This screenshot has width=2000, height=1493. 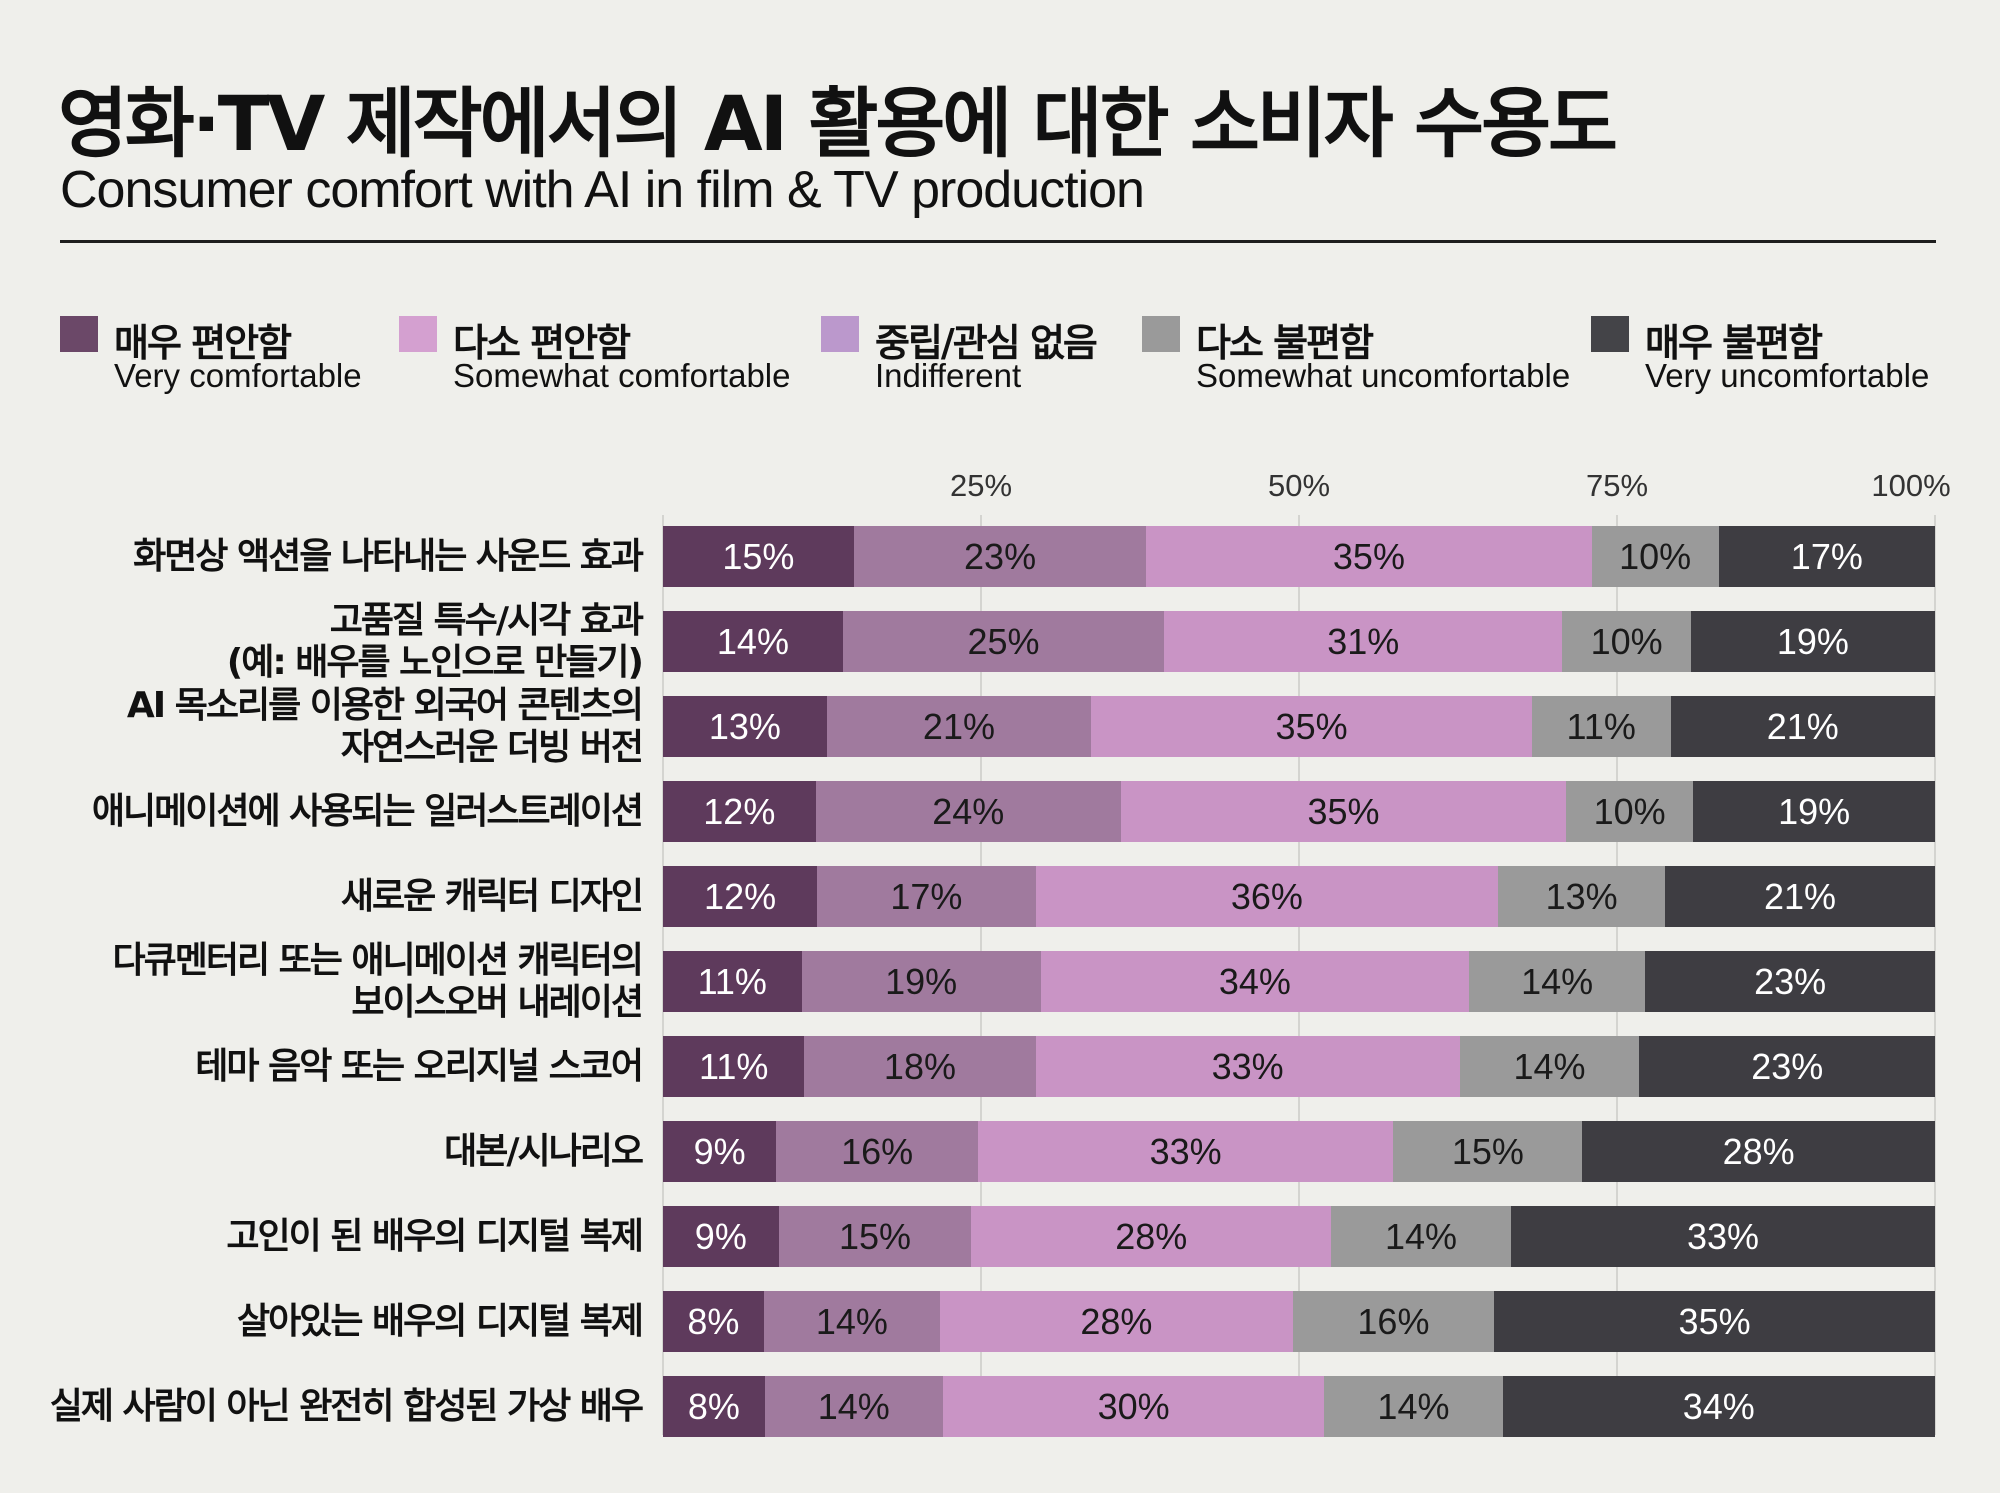 I want to click on stacked-bar: 15% 23% 35% 10% 17%, so click(x=1299, y=556).